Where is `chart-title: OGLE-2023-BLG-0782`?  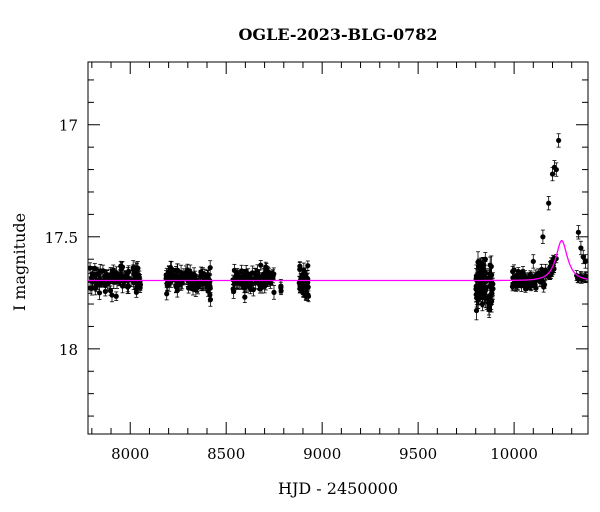 chart-title: OGLE-2023-BLG-0782 is located at coordinates (337, 34).